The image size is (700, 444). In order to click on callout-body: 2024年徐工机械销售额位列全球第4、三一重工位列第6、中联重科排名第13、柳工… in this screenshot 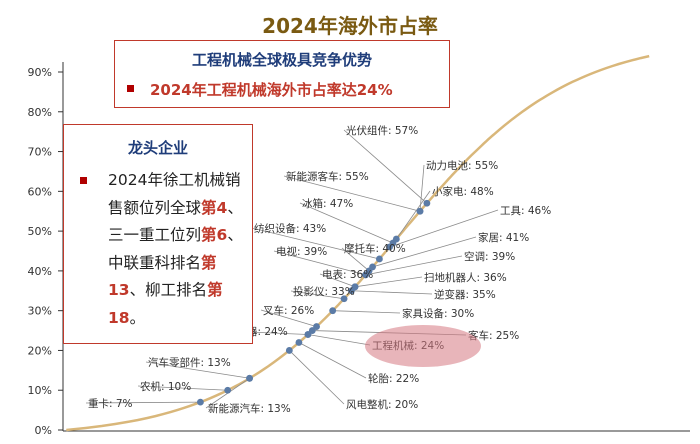, I will do `click(178, 249)`.